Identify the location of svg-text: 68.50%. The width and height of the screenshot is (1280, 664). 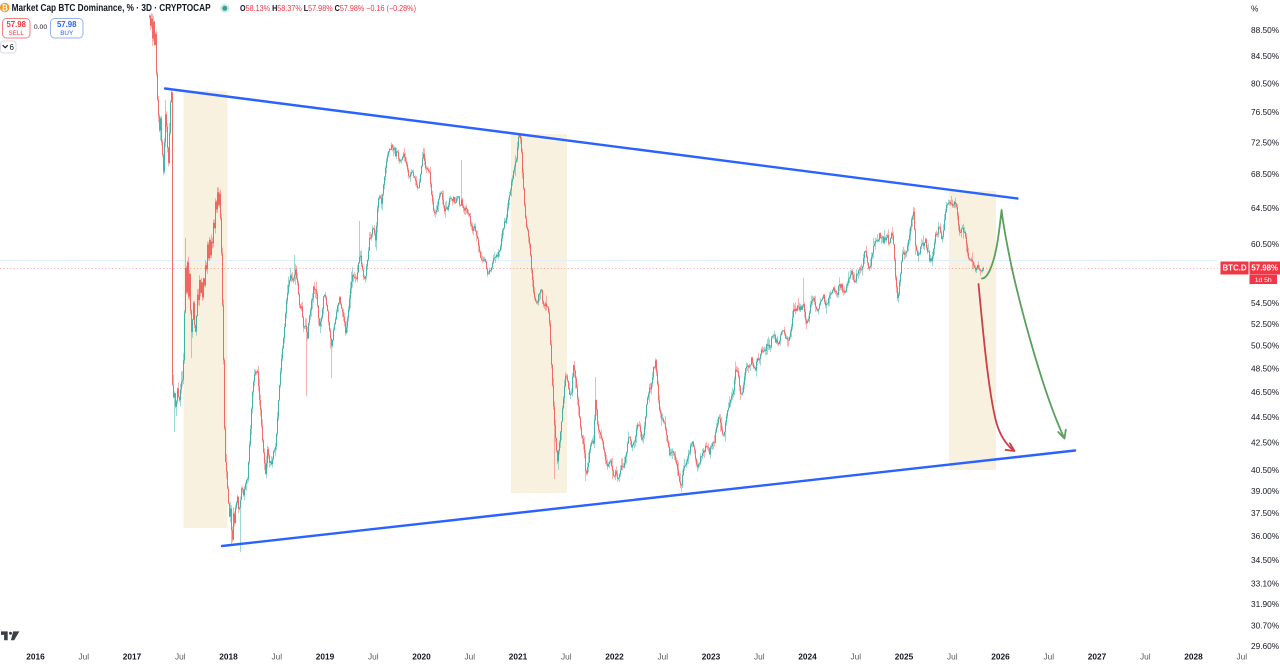
(1265, 174).